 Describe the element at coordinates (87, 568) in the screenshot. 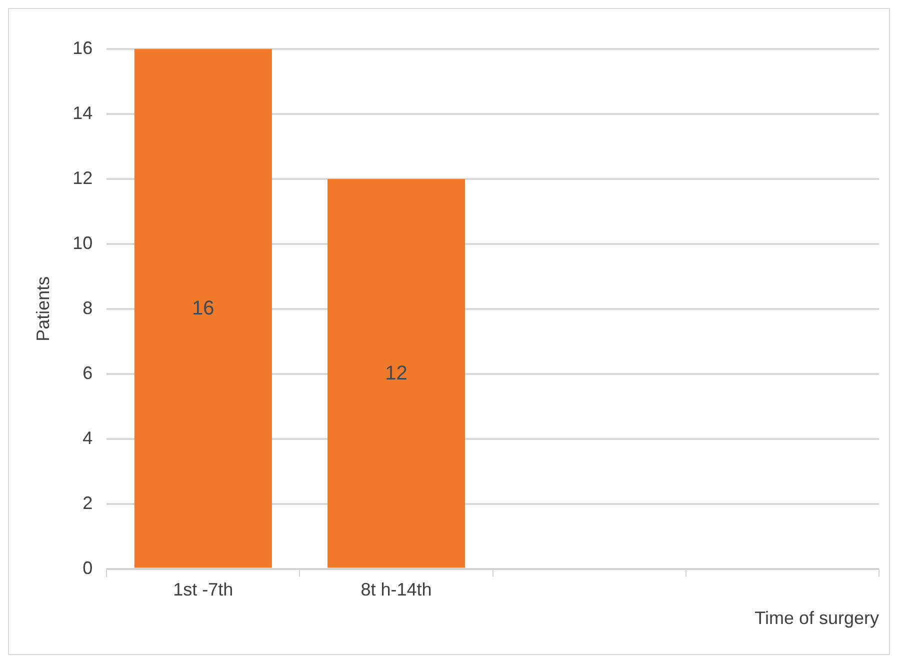

I see `y-tick-label: 0` at that location.